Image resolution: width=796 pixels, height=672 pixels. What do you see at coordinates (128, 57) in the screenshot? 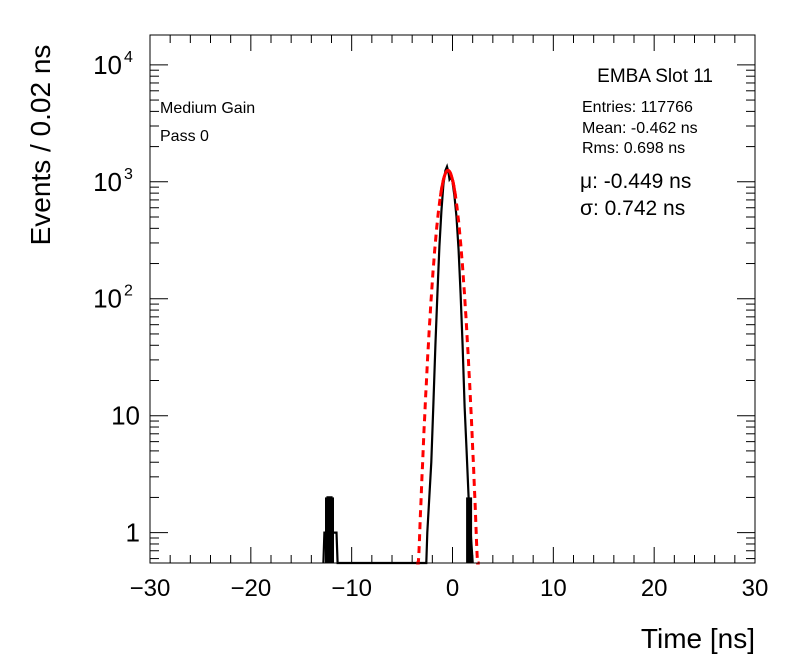
I see `y-tick-exponent: 4` at bounding box center [128, 57].